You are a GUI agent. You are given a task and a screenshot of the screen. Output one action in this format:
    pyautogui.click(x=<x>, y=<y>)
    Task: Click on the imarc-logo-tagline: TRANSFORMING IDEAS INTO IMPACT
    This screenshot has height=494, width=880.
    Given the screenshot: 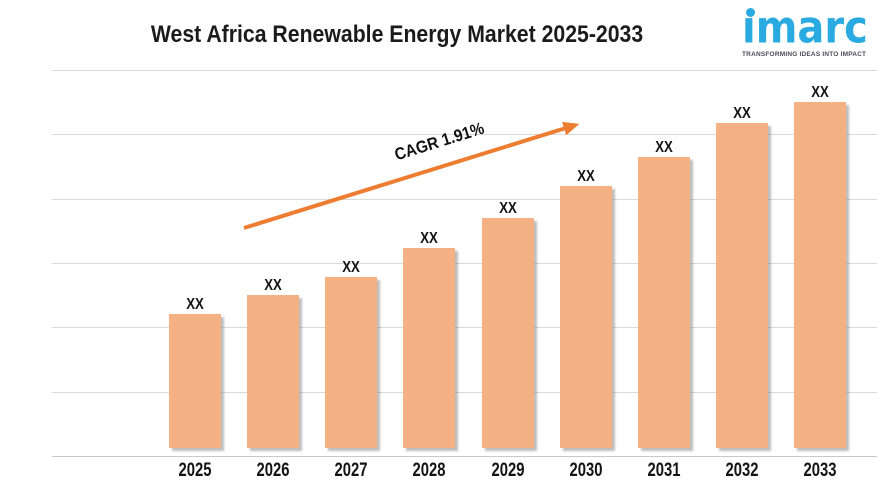 What is the action you would take?
    pyautogui.click(x=804, y=54)
    